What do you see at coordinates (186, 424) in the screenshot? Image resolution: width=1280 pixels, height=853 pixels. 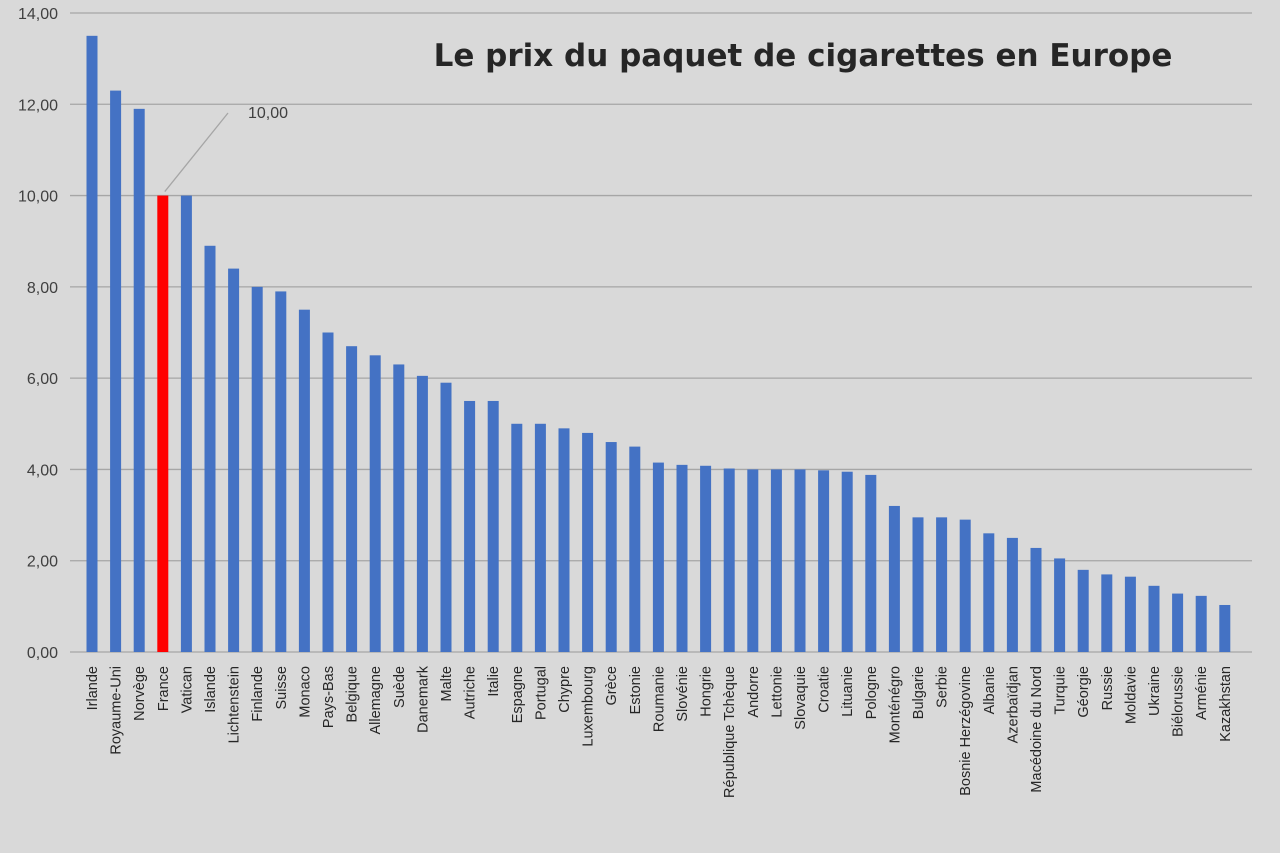 I see `bar-vatican` at bounding box center [186, 424].